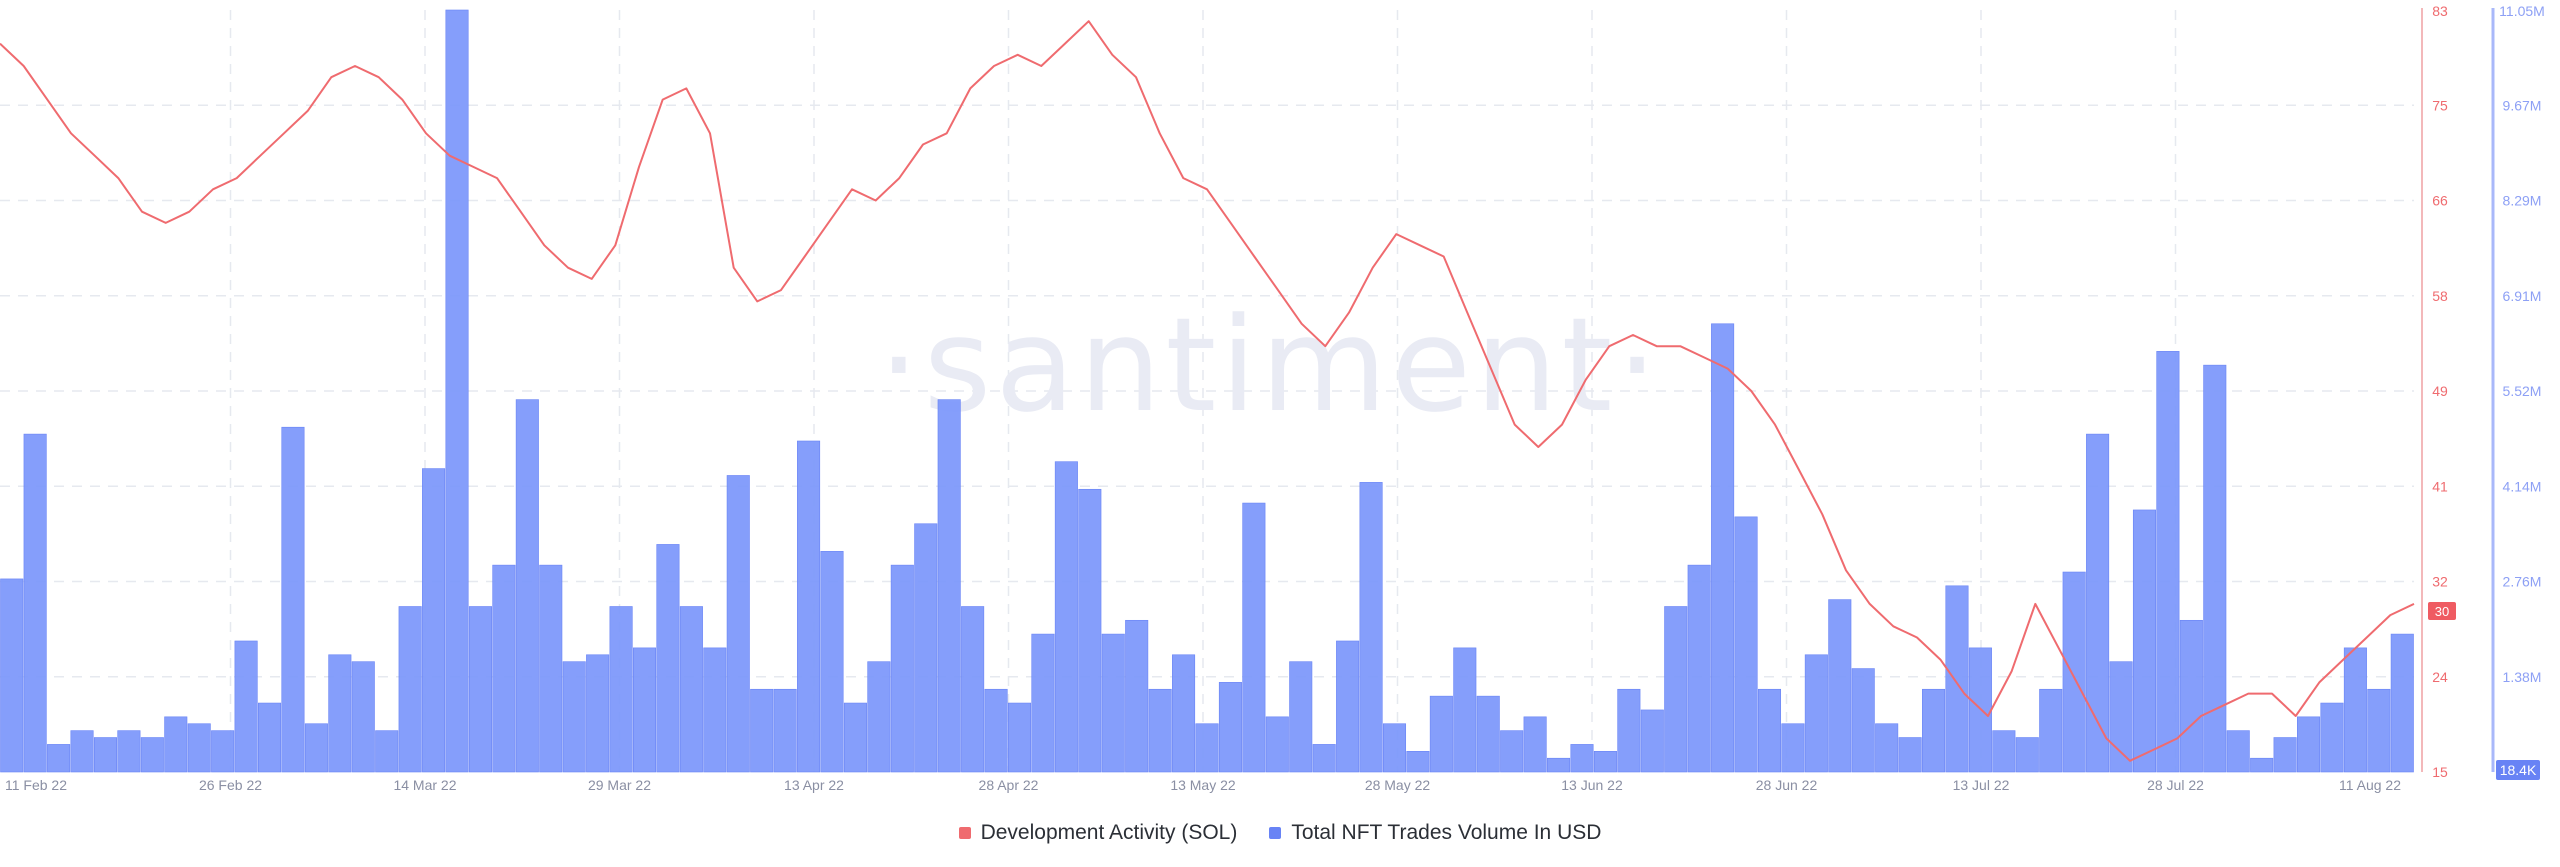  I want to click on date-tick-label: 13 May 22, so click(1203, 785).